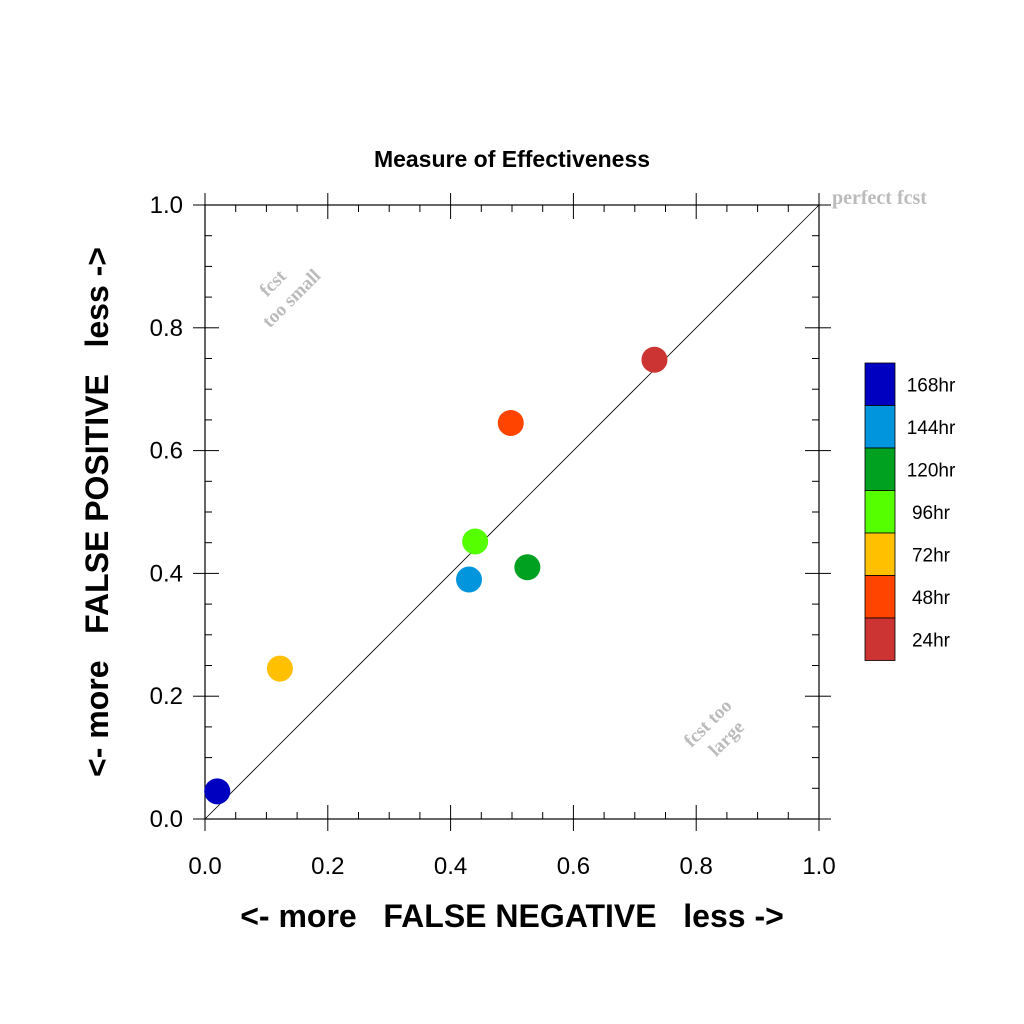 Image resolution: width=1024 pixels, height=1024 pixels. What do you see at coordinates (166, 328) in the screenshot?
I see `y-tick-label: 0.8` at bounding box center [166, 328].